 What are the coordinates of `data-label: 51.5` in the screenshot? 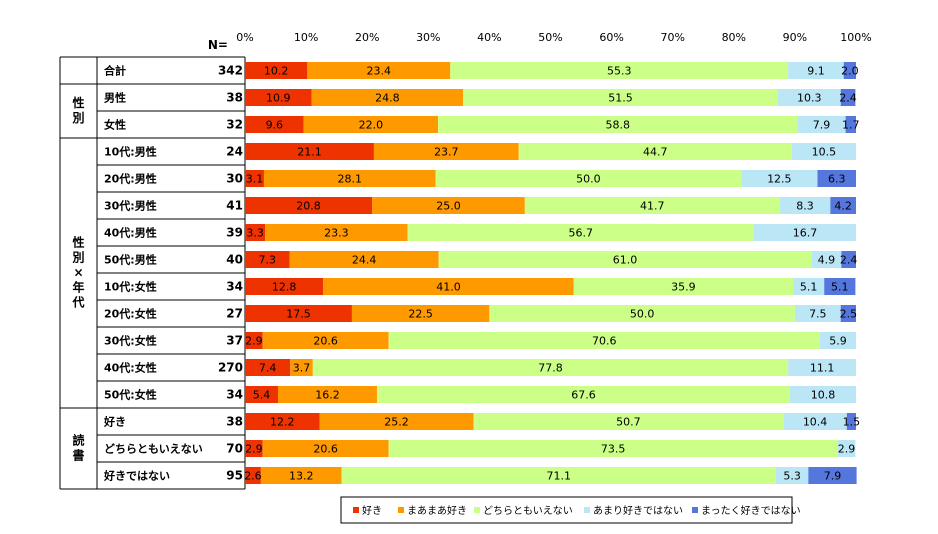 It's located at (620, 98).